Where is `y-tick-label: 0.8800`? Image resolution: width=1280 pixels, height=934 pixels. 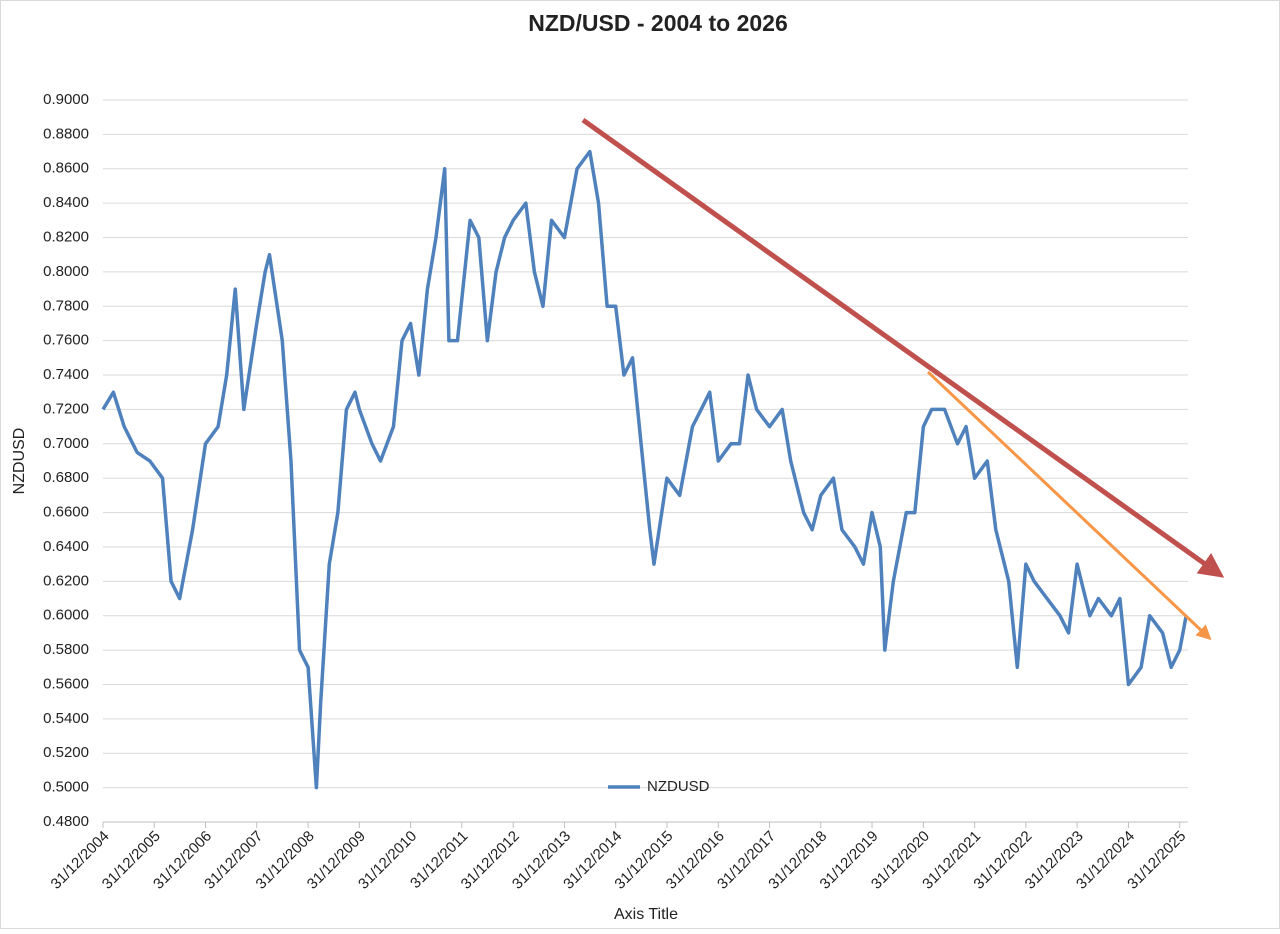 y-tick-label: 0.8800 is located at coordinates (66, 133).